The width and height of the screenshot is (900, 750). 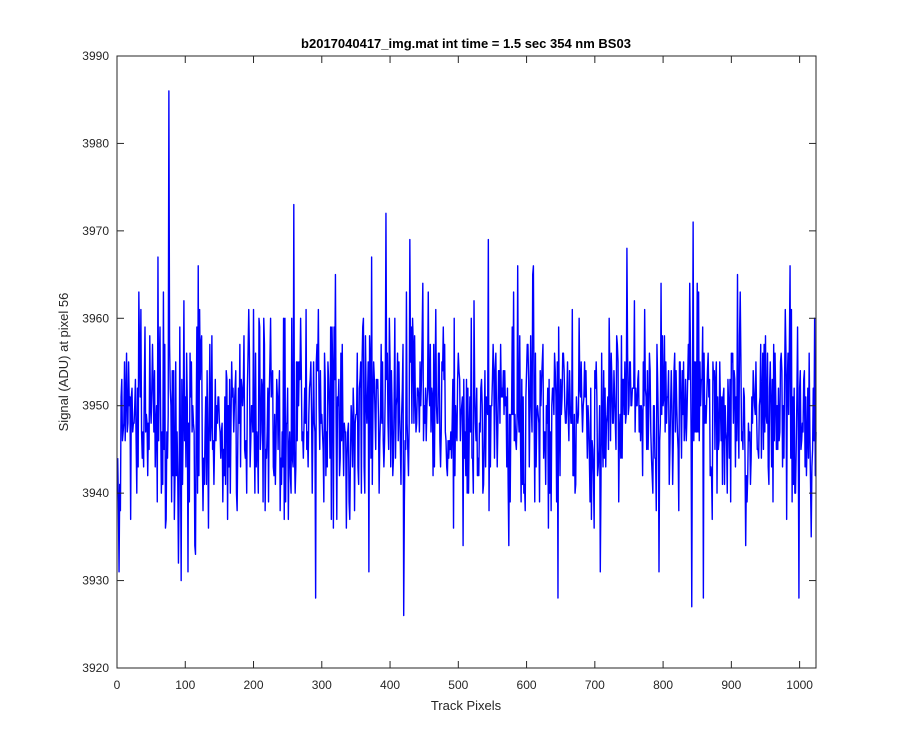 What do you see at coordinates (595, 685) in the screenshot?
I see `x-tick-label: 700` at bounding box center [595, 685].